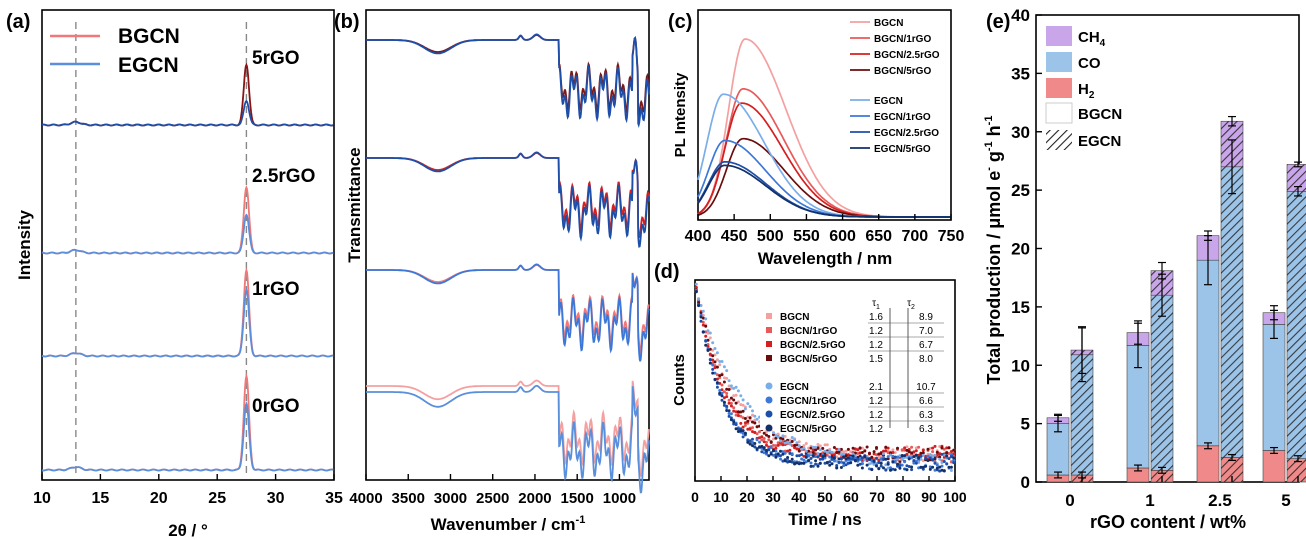 The height and width of the screenshot is (540, 1306). Describe the element at coordinates (926, 429) in the screenshot. I see `table-tau2: 6.3` at that location.